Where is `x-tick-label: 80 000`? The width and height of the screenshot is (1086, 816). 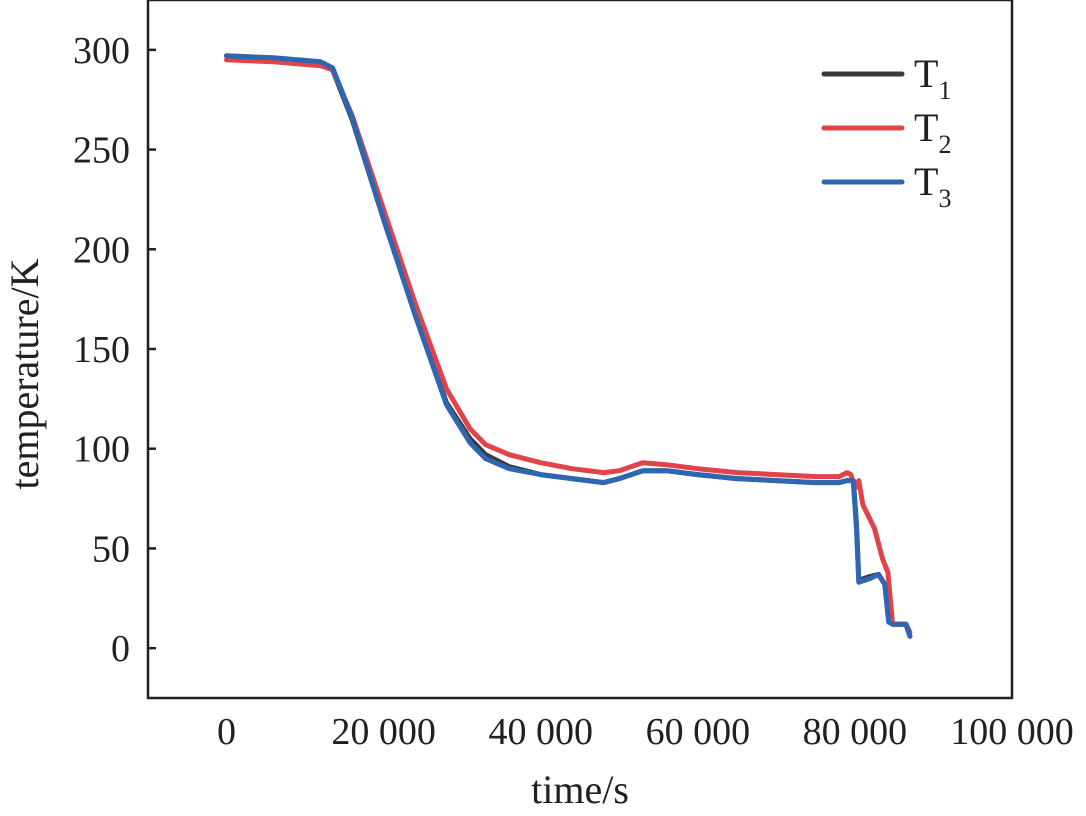
x-tick-label: 80 000 is located at coordinates (855, 732).